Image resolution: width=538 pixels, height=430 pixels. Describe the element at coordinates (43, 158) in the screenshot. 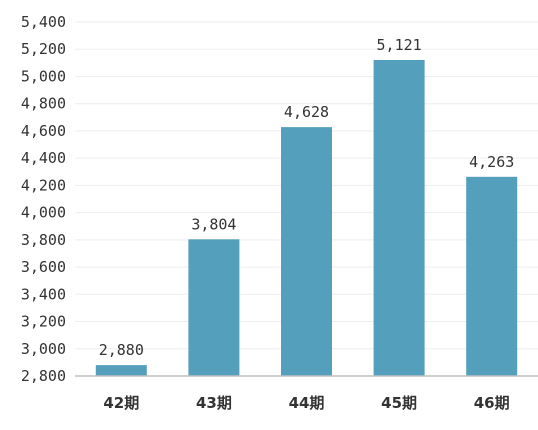

I see `y-tick-label: 4,400` at that location.